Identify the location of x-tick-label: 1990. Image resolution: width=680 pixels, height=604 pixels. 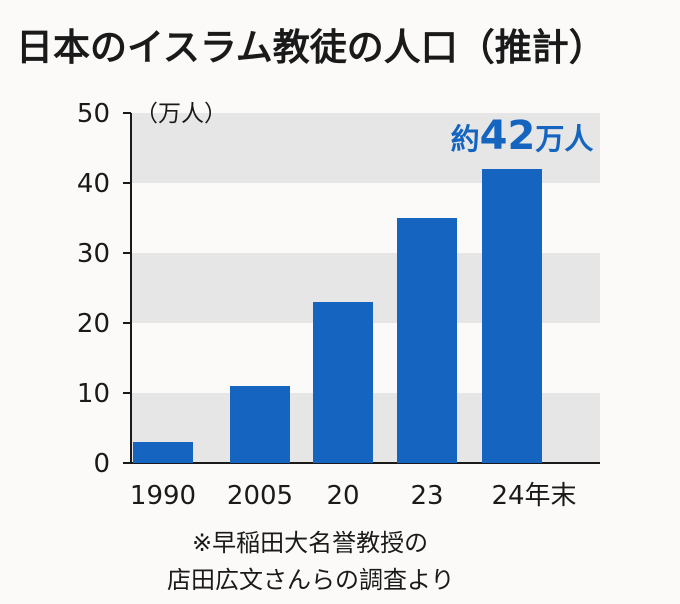
(163, 496).